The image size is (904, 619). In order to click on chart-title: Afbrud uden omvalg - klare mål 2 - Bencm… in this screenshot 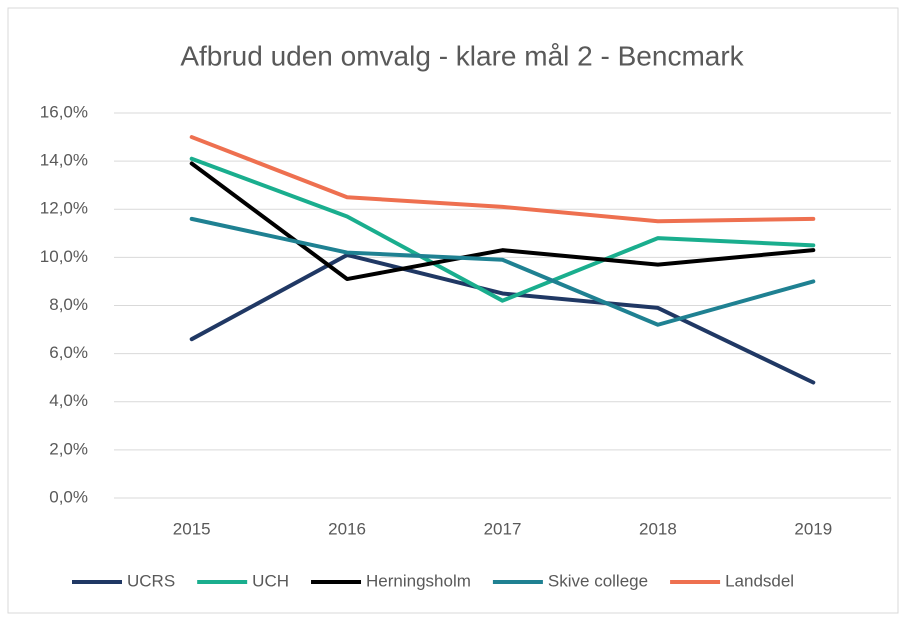, I will do `click(462, 55)`.